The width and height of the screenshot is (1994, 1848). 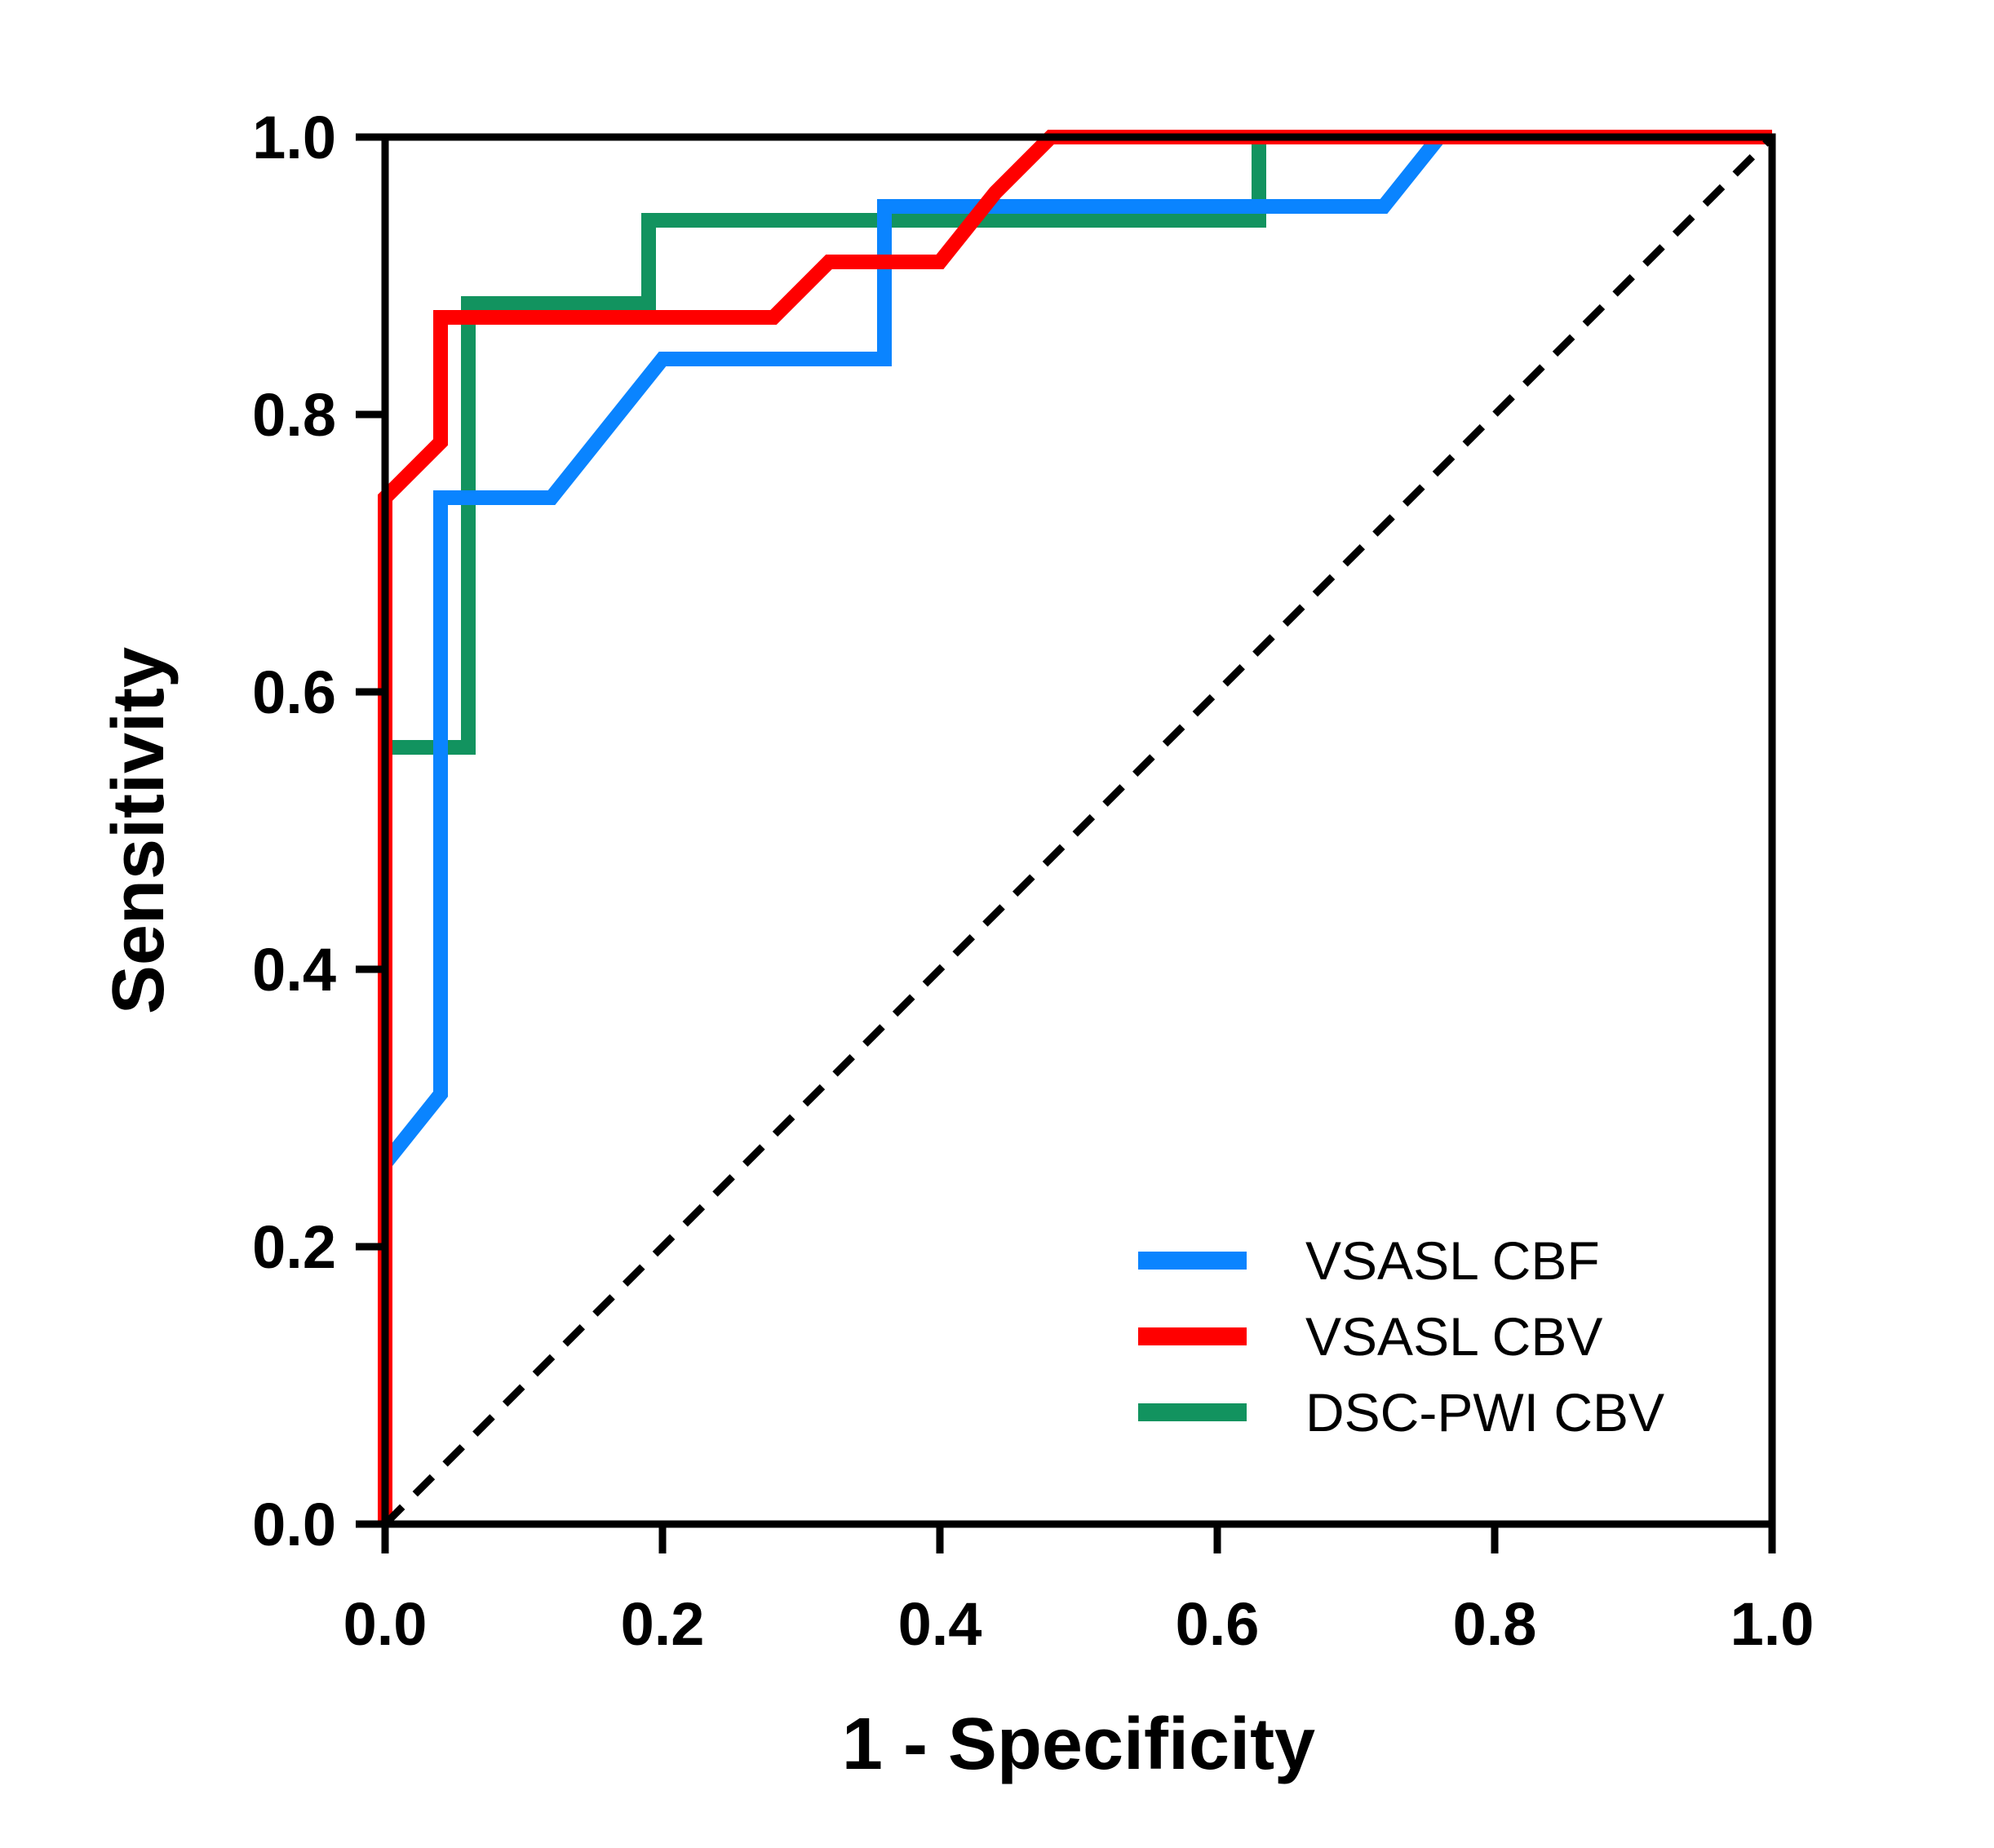 I want to click on y-tick-label: 0.0, so click(x=294, y=1524).